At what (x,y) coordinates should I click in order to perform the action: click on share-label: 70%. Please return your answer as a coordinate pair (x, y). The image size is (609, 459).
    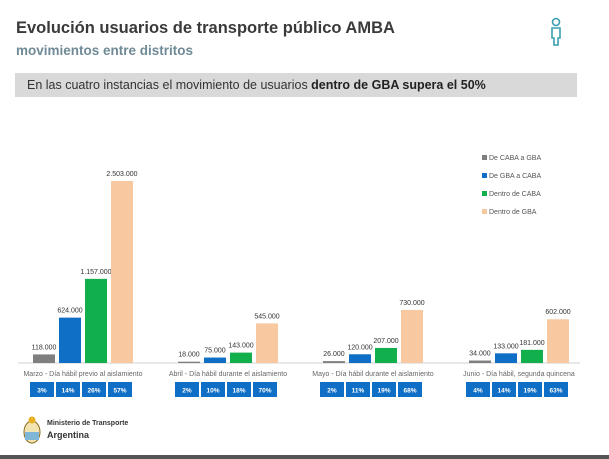
    Looking at the image, I should click on (264, 391).